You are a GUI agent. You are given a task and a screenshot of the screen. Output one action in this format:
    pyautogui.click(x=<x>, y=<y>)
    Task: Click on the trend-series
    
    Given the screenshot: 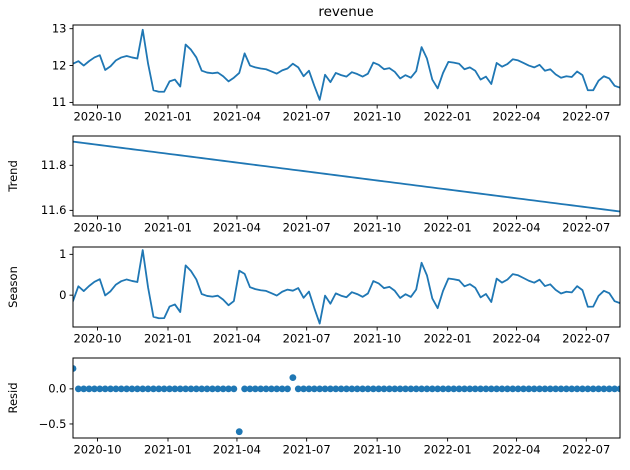 What is the action you would take?
    pyautogui.click(x=346, y=176)
    